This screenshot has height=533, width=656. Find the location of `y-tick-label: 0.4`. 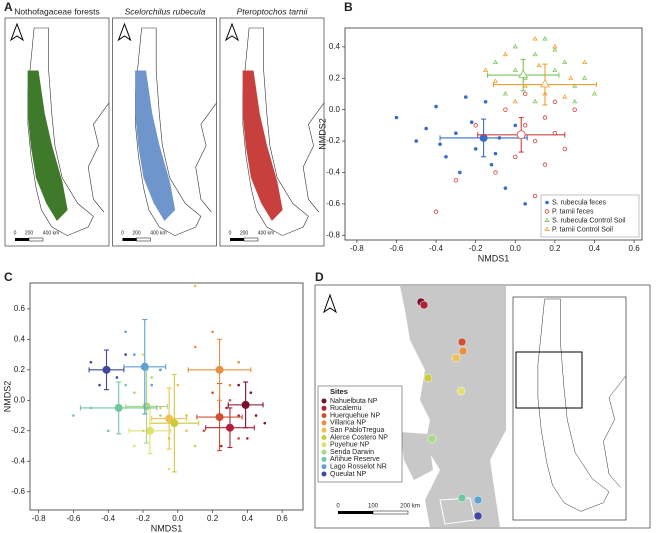

y-tick-label: 0.4 is located at coordinates (20, 338).